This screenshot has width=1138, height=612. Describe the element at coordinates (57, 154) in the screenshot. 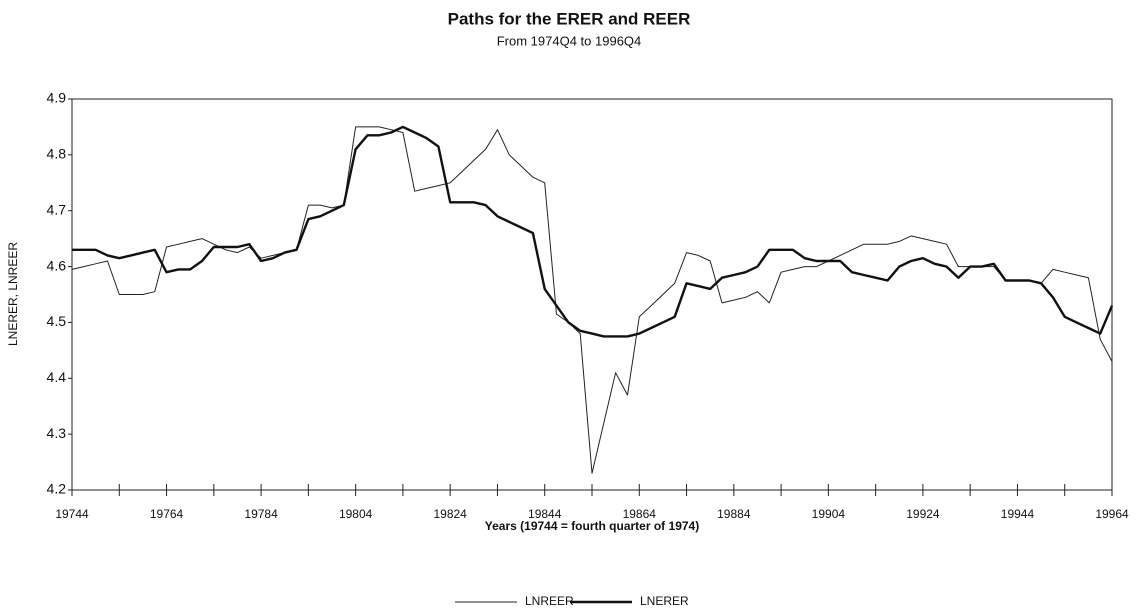

I see `y-tick-label: 4.8` at that location.